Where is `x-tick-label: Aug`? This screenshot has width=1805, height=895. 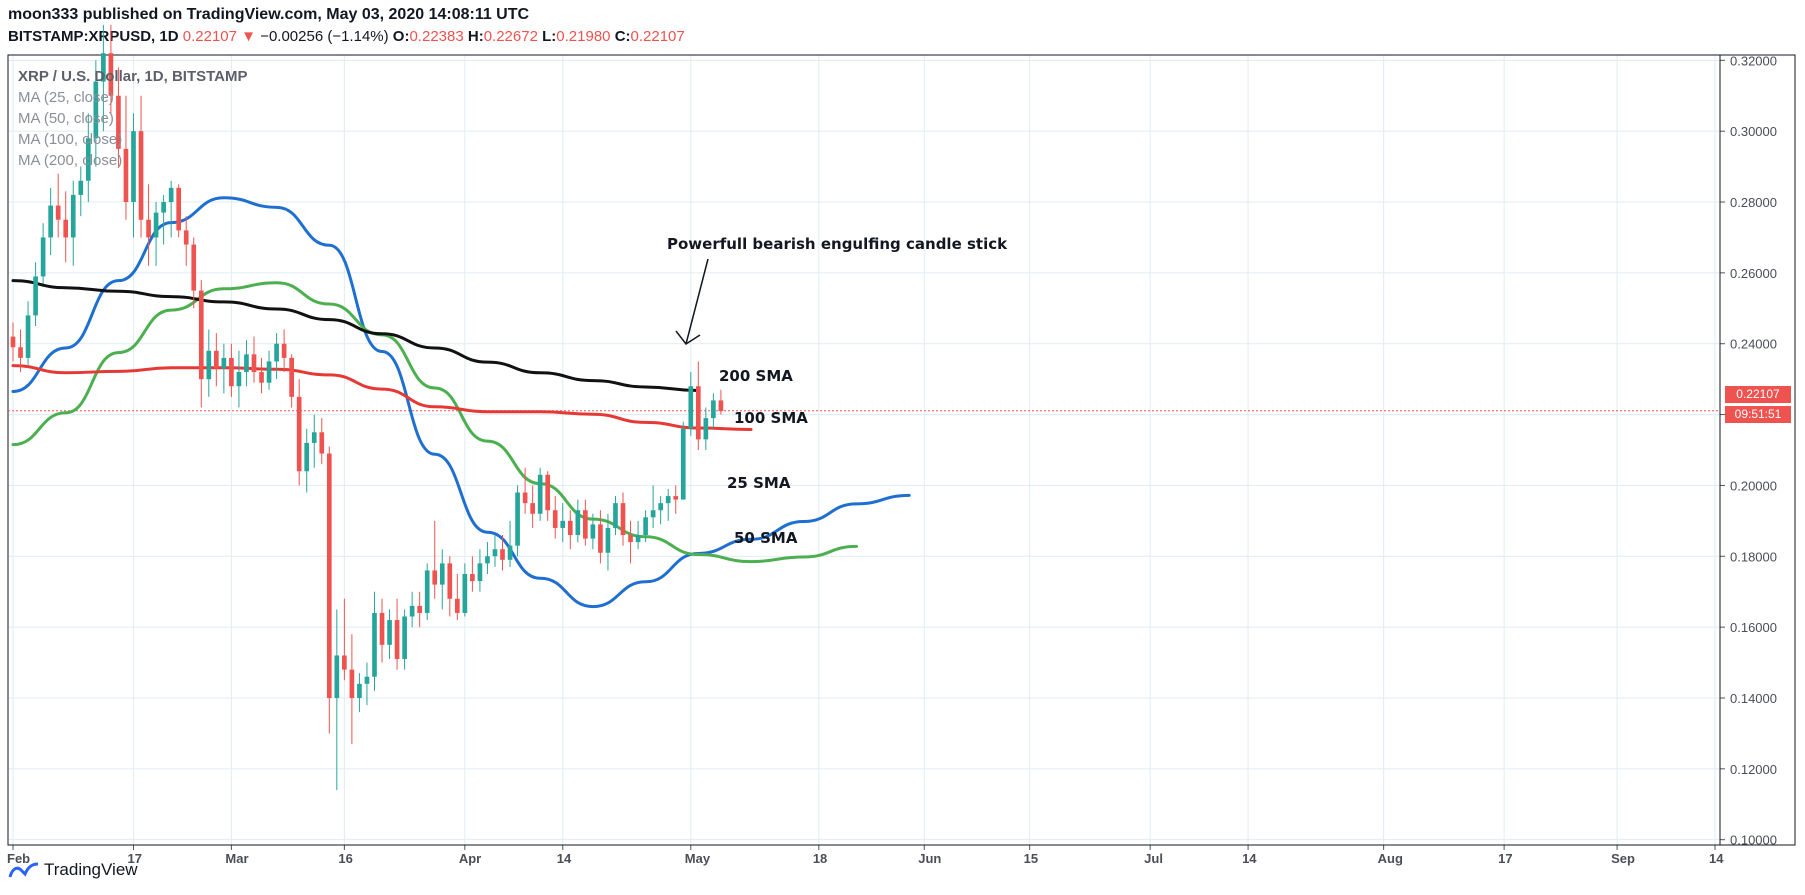 x-tick-label: Aug is located at coordinates (1390, 858).